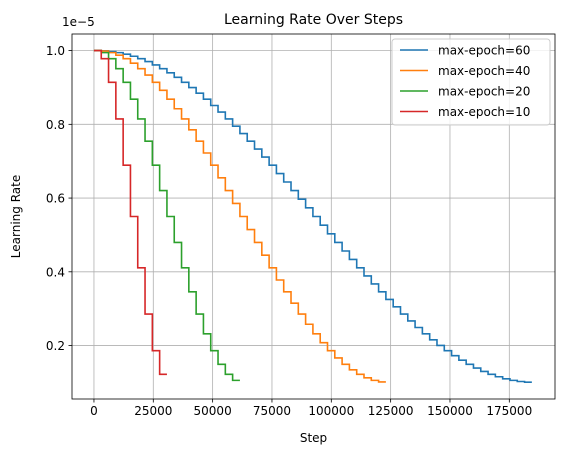 This screenshot has height=455, width=567. I want to click on legend-label: max-epoch=20, so click(484, 92).